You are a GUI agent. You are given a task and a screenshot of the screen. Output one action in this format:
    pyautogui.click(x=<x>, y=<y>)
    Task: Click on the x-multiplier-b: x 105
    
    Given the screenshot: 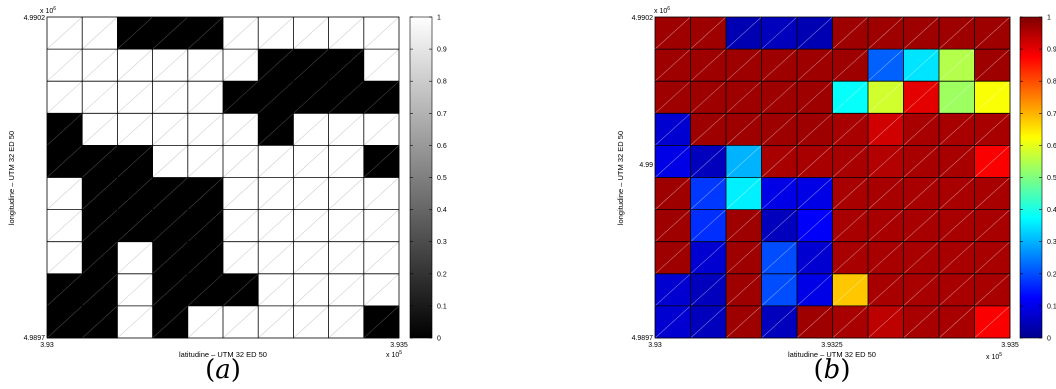 What is the action you would take?
    pyautogui.click(x=994, y=356)
    